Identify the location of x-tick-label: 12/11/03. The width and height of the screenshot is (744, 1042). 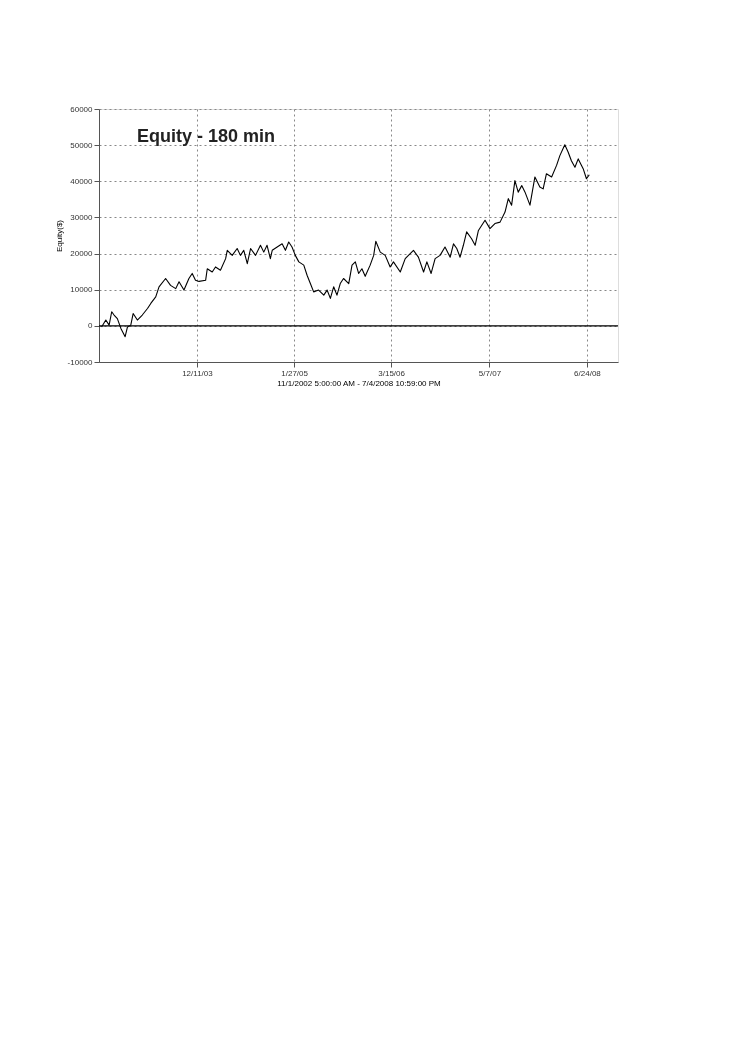
(198, 373).